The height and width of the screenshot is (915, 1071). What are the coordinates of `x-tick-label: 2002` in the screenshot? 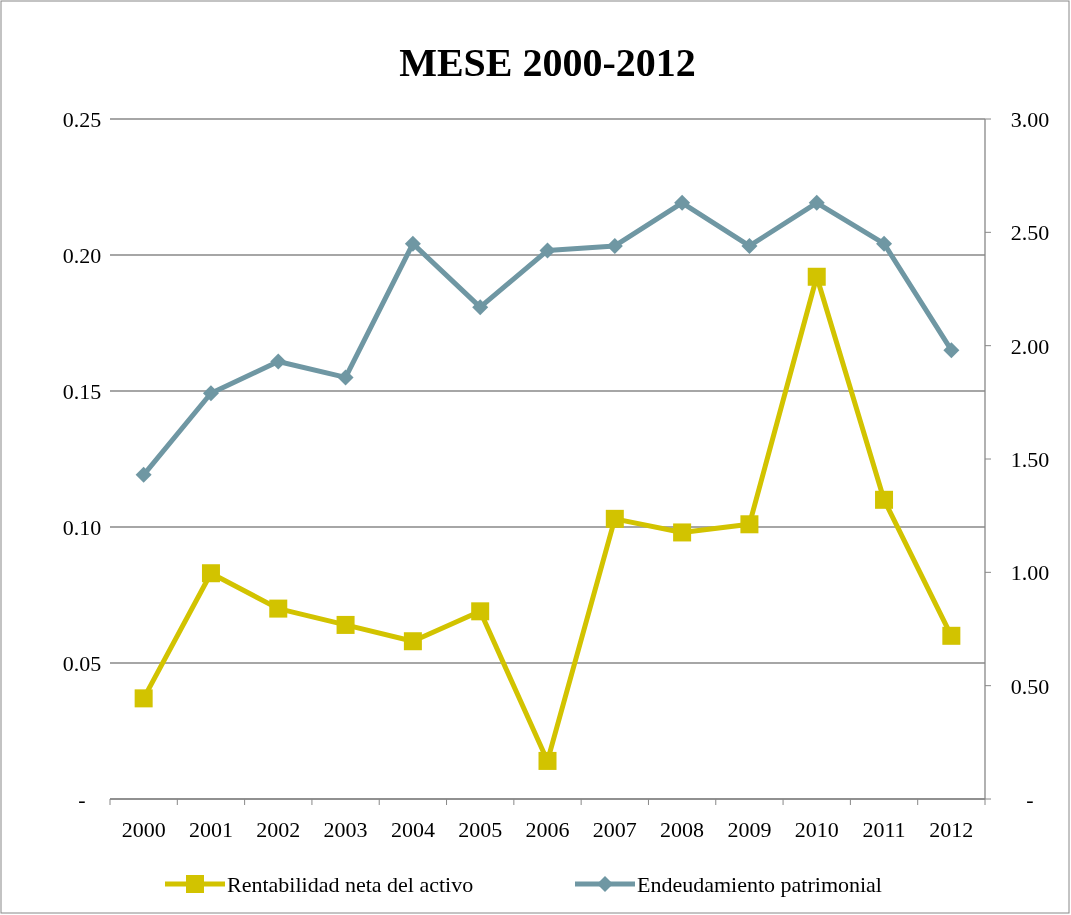 It's located at (278, 829).